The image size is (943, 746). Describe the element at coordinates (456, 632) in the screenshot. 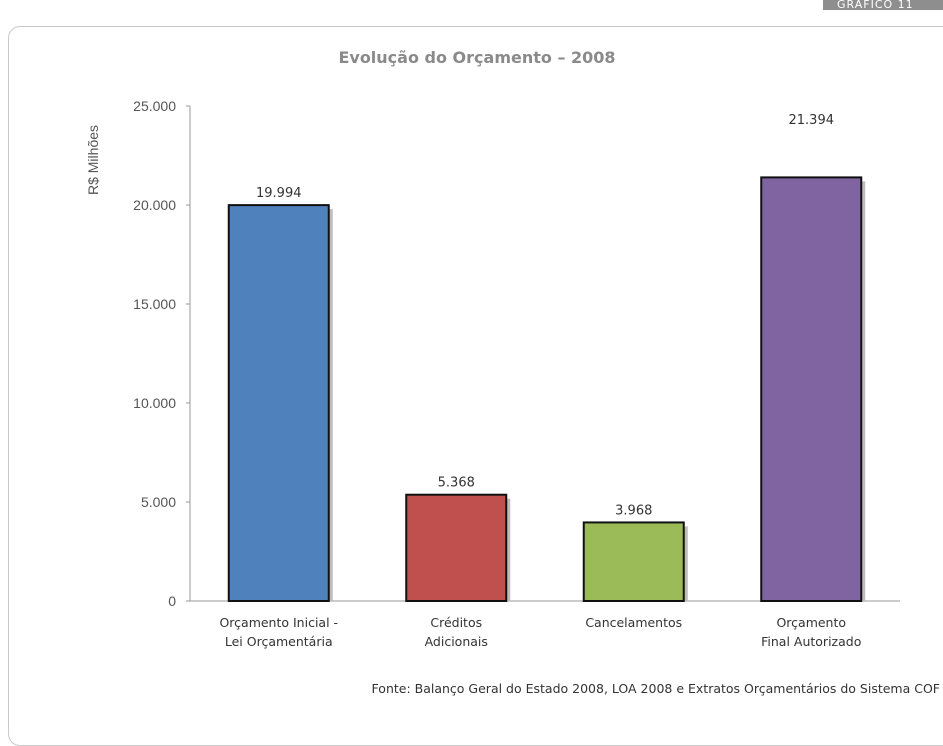

I see `x-category-label: Créditos Adicionais` at that location.